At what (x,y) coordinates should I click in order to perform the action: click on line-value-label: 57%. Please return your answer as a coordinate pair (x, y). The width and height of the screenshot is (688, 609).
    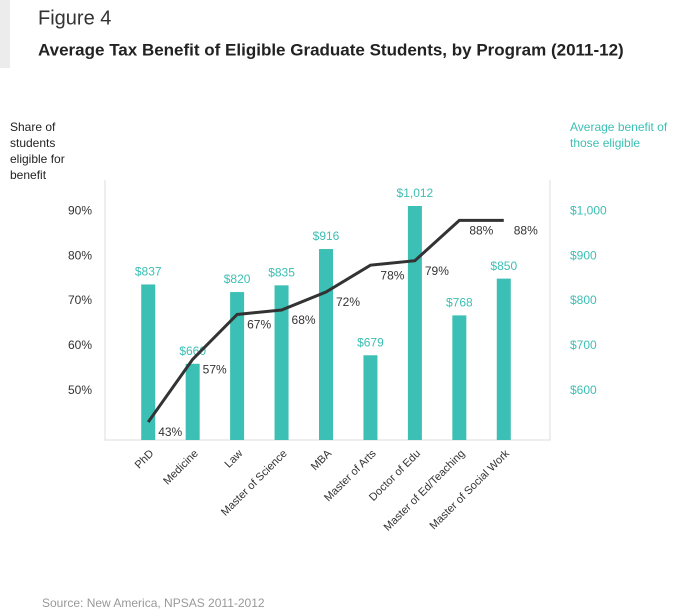
    Looking at the image, I should click on (215, 369).